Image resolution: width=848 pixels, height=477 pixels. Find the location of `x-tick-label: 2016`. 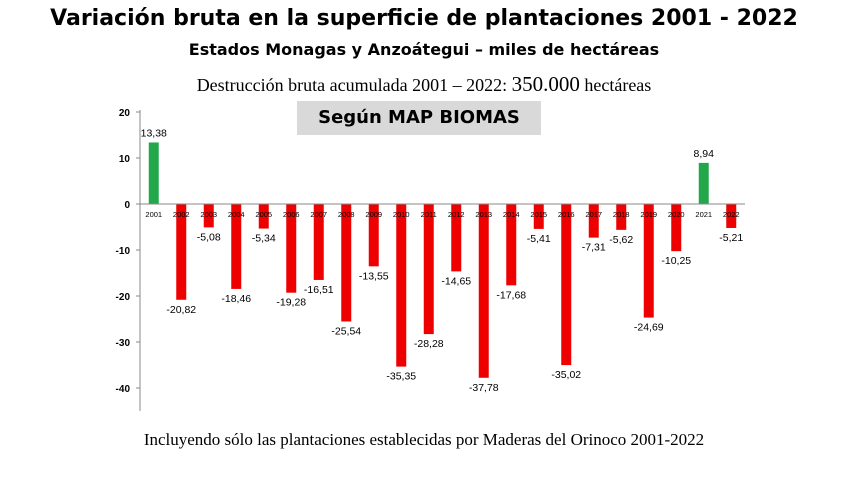

x-tick-label: 2016 is located at coordinates (566, 214).